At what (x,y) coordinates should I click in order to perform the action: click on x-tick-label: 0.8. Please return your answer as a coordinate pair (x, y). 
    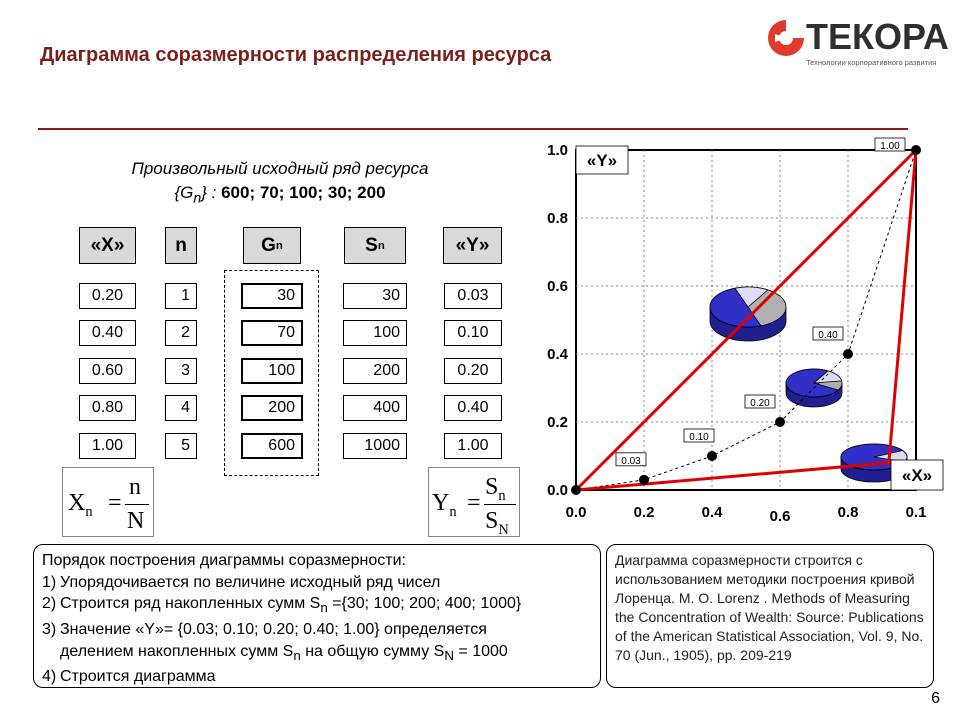
    Looking at the image, I should click on (848, 512).